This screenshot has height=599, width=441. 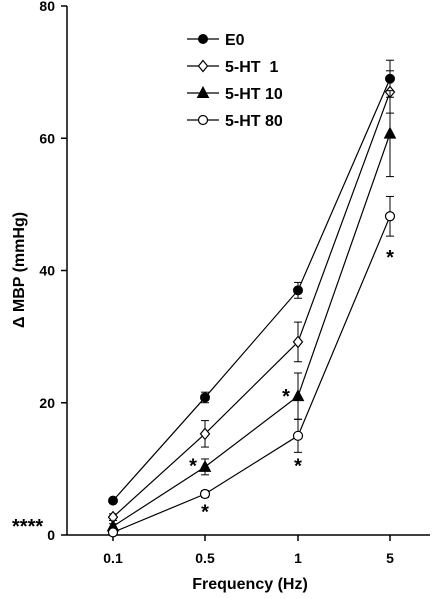 I want to click on y-ticks: 0 20 40 60 80, so click(x=53, y=271).